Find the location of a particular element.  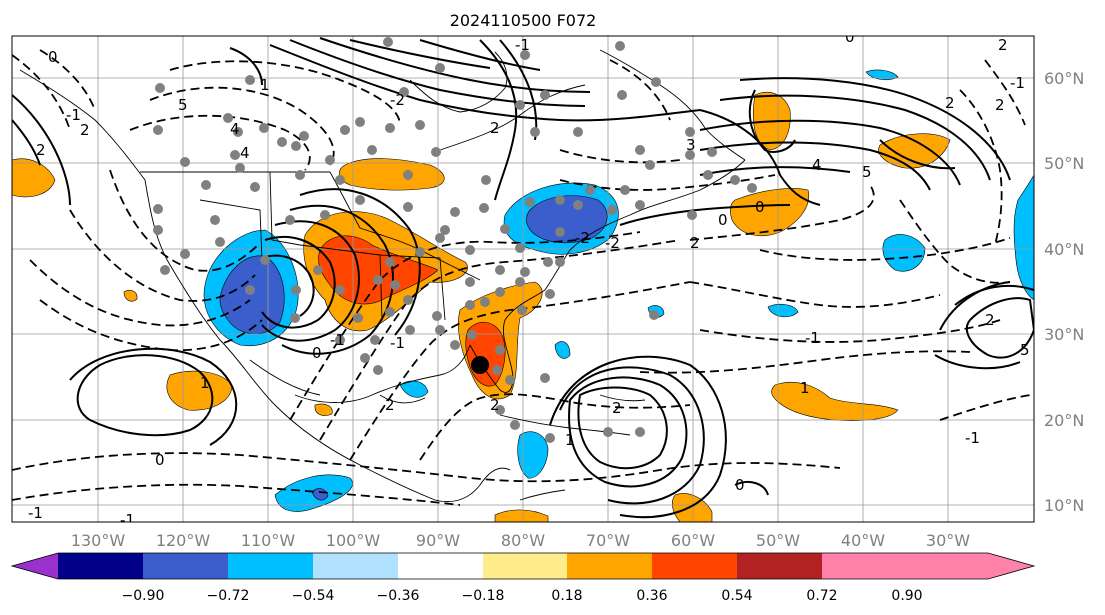

colorbar-tick-label: 0.36 is located at coordinates (651, 596).